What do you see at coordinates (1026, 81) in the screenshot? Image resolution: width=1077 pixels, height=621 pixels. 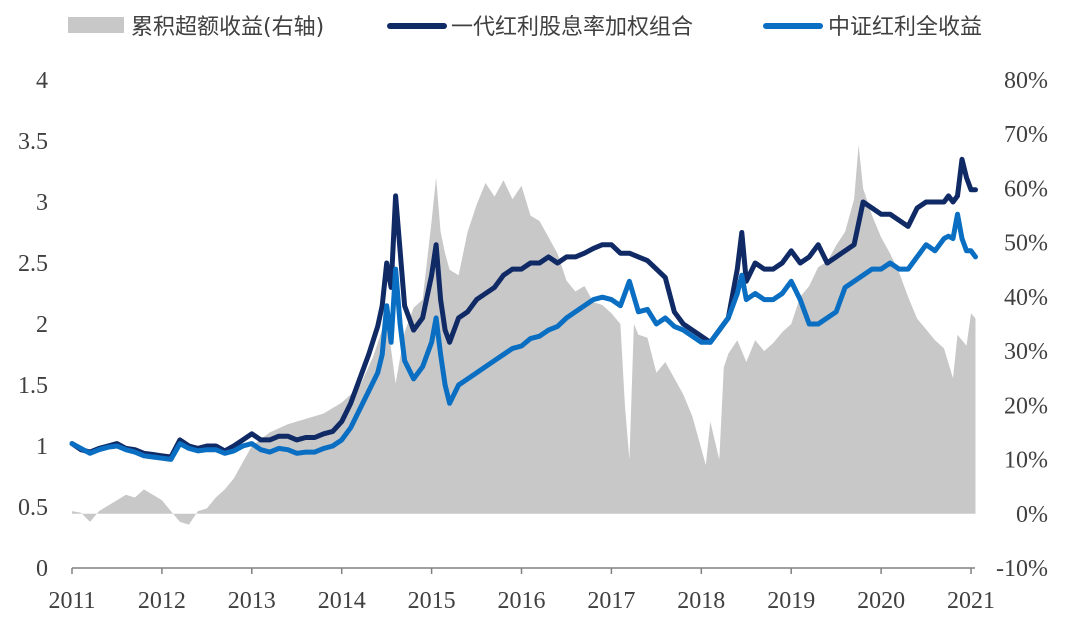 I see `y-right-tick-label: 80%` at bounding box center [1026, 81].